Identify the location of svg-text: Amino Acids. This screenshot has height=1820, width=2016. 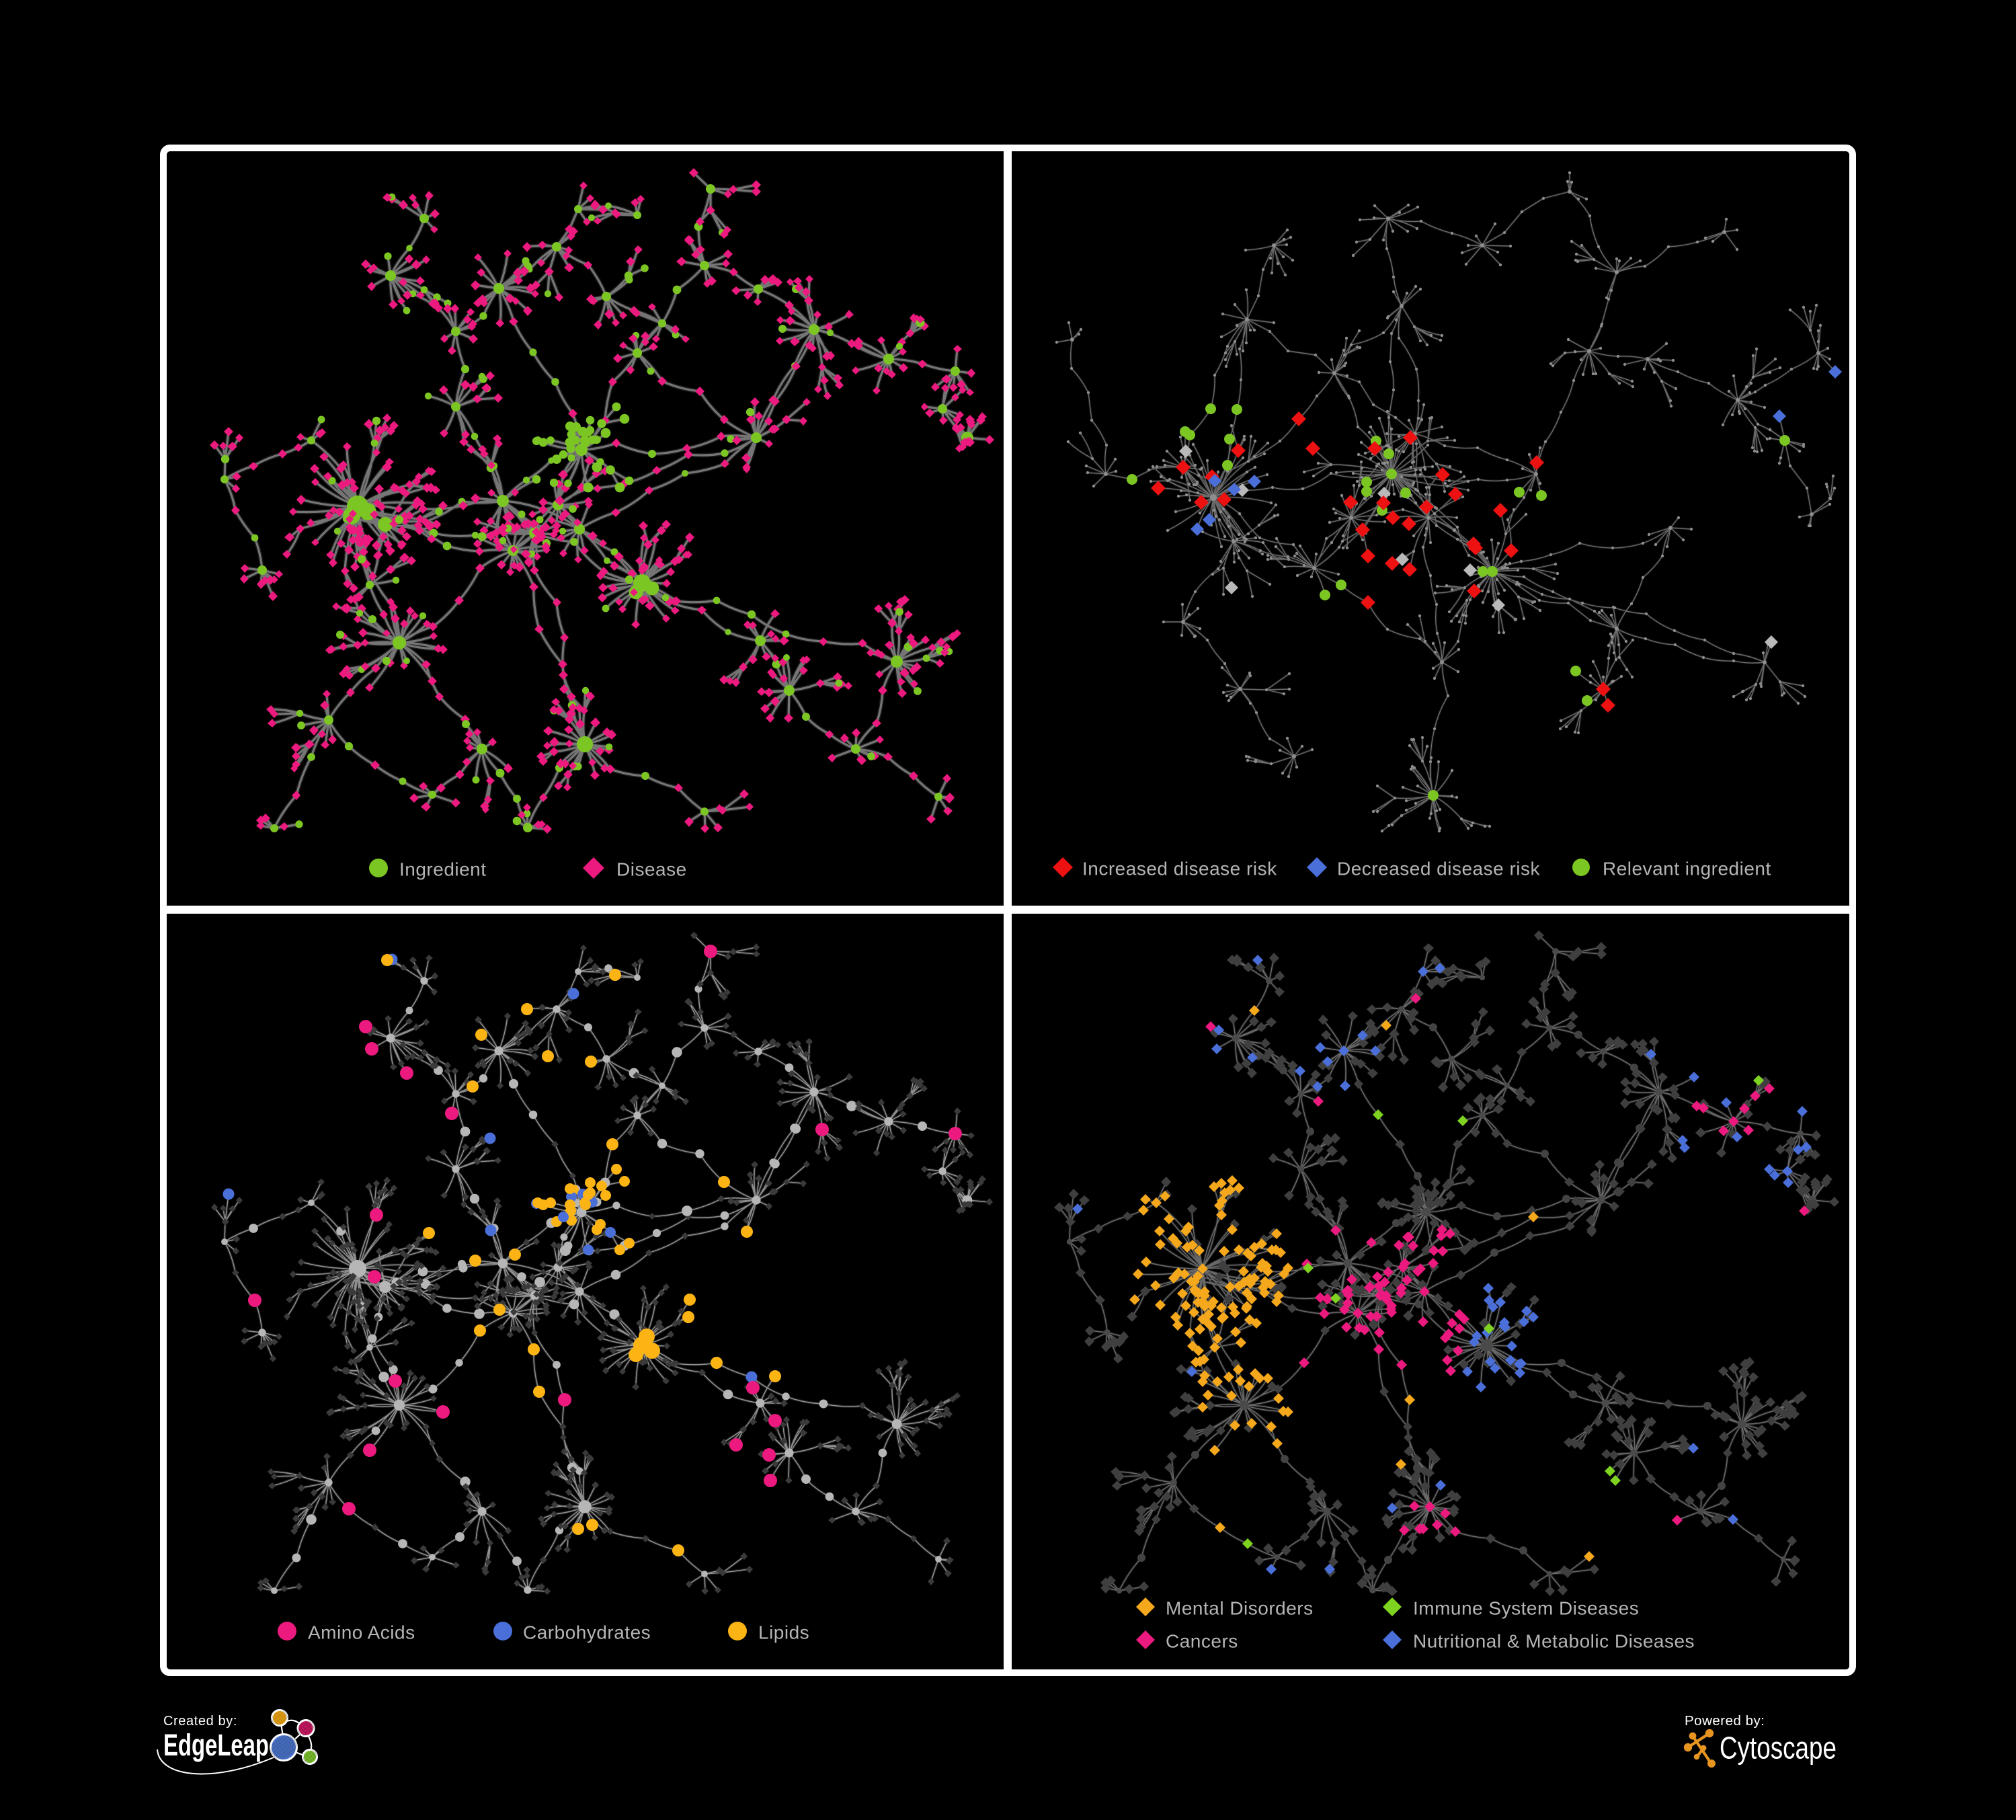
(361, 1632).